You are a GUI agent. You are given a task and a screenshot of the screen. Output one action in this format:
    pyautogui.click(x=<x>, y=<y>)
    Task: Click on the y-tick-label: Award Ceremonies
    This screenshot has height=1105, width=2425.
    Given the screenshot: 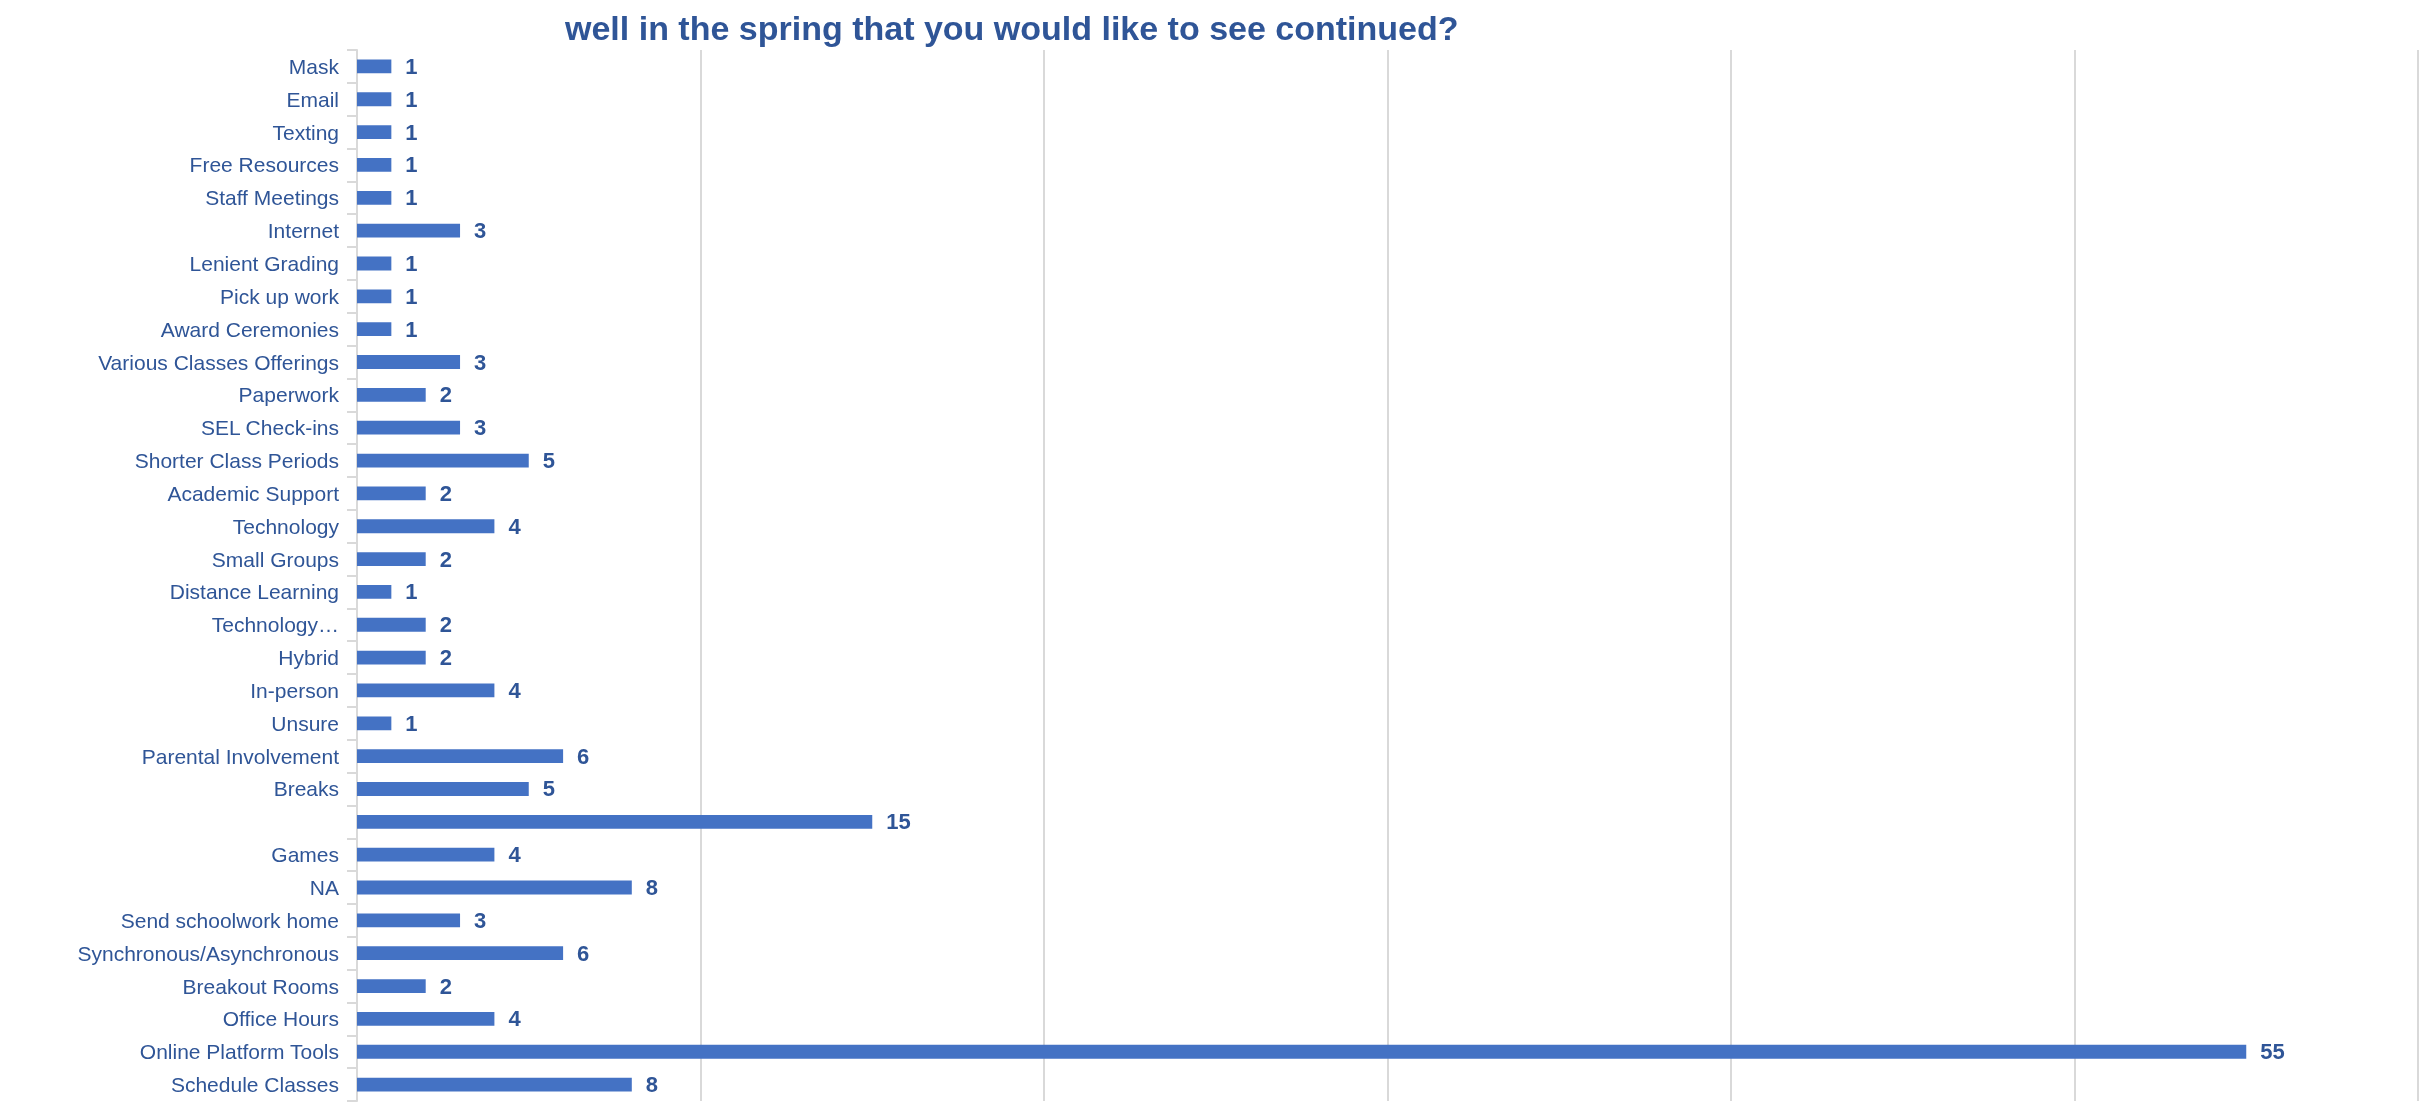 What is the action you would take?
    pyautogui.click(x=249, y=329)
    